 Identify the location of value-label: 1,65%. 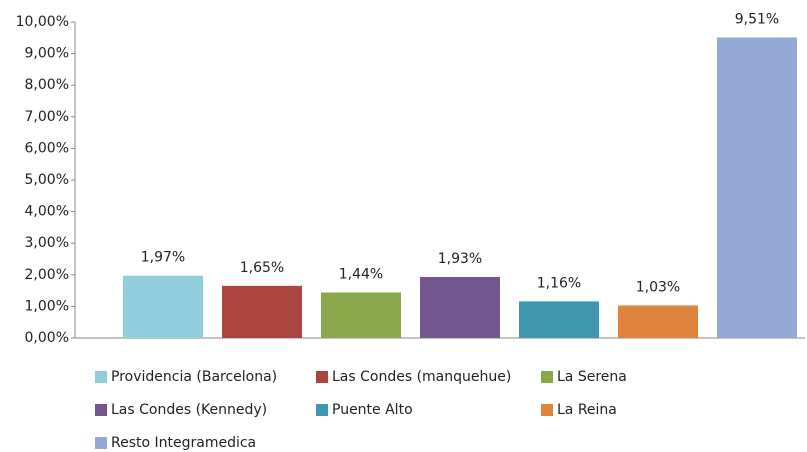
(262, 268).